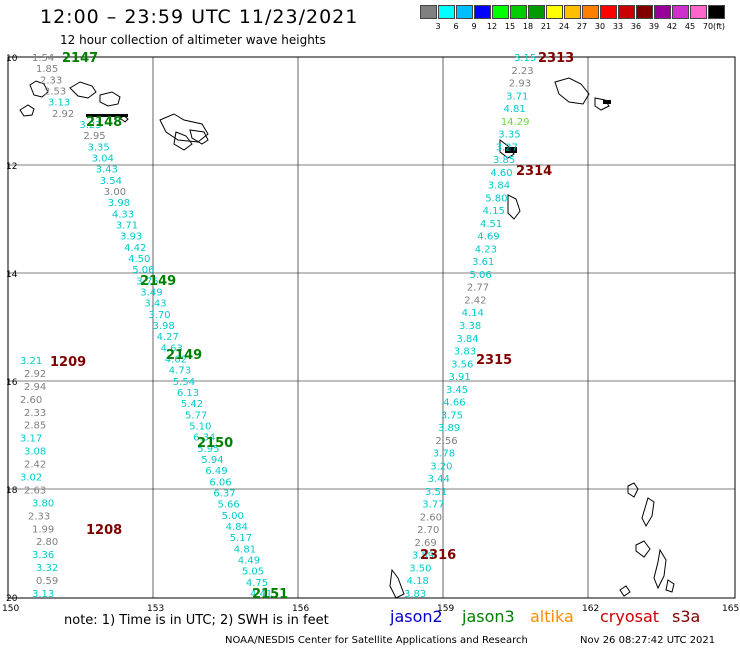 Image resolution: width=740 pixels, height=650 pixels. Describe the element at coordinates (449, 428) in the screenshot. I see `wave-height-value: 3.89` at that location.